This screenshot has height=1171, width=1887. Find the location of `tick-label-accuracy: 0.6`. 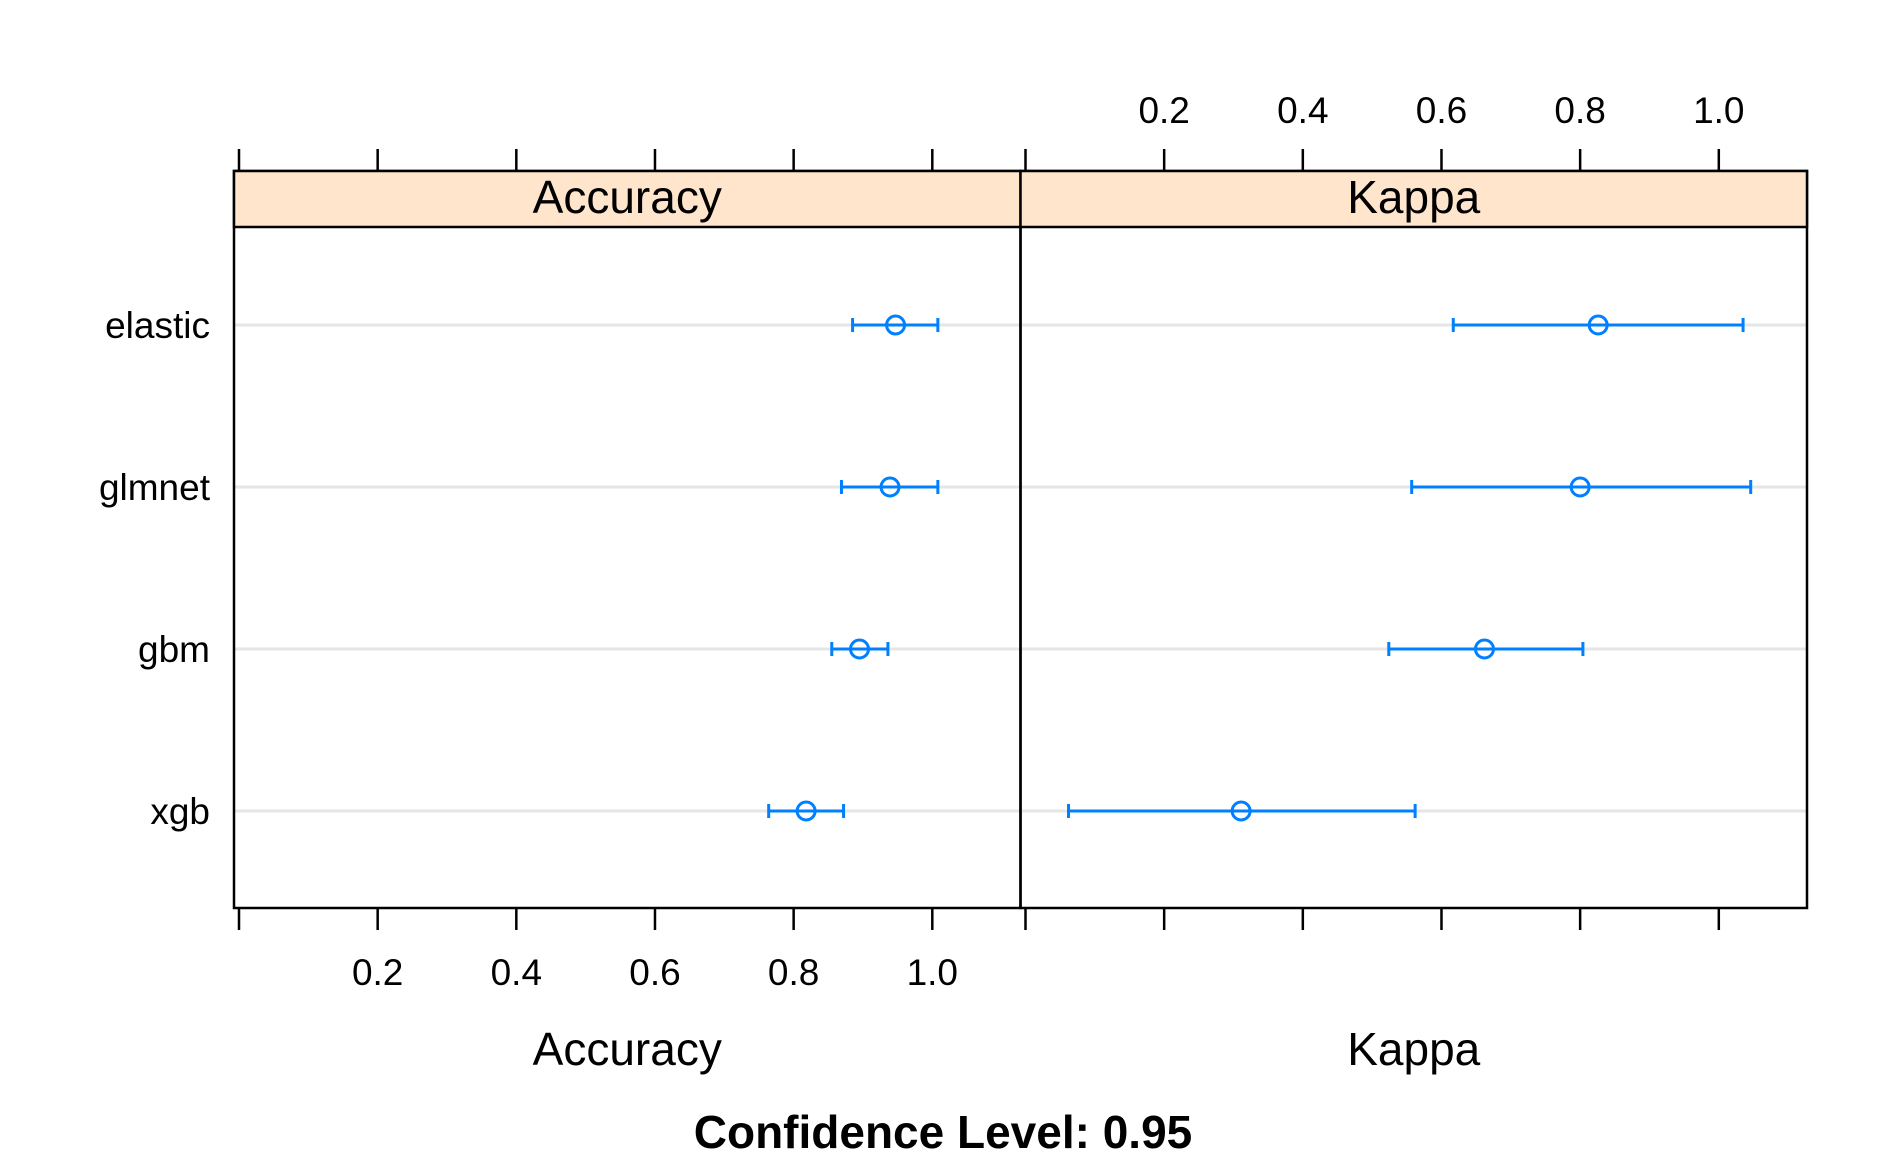

tick-label-accuracy: 0.6 is located at coordinates (654, 972).